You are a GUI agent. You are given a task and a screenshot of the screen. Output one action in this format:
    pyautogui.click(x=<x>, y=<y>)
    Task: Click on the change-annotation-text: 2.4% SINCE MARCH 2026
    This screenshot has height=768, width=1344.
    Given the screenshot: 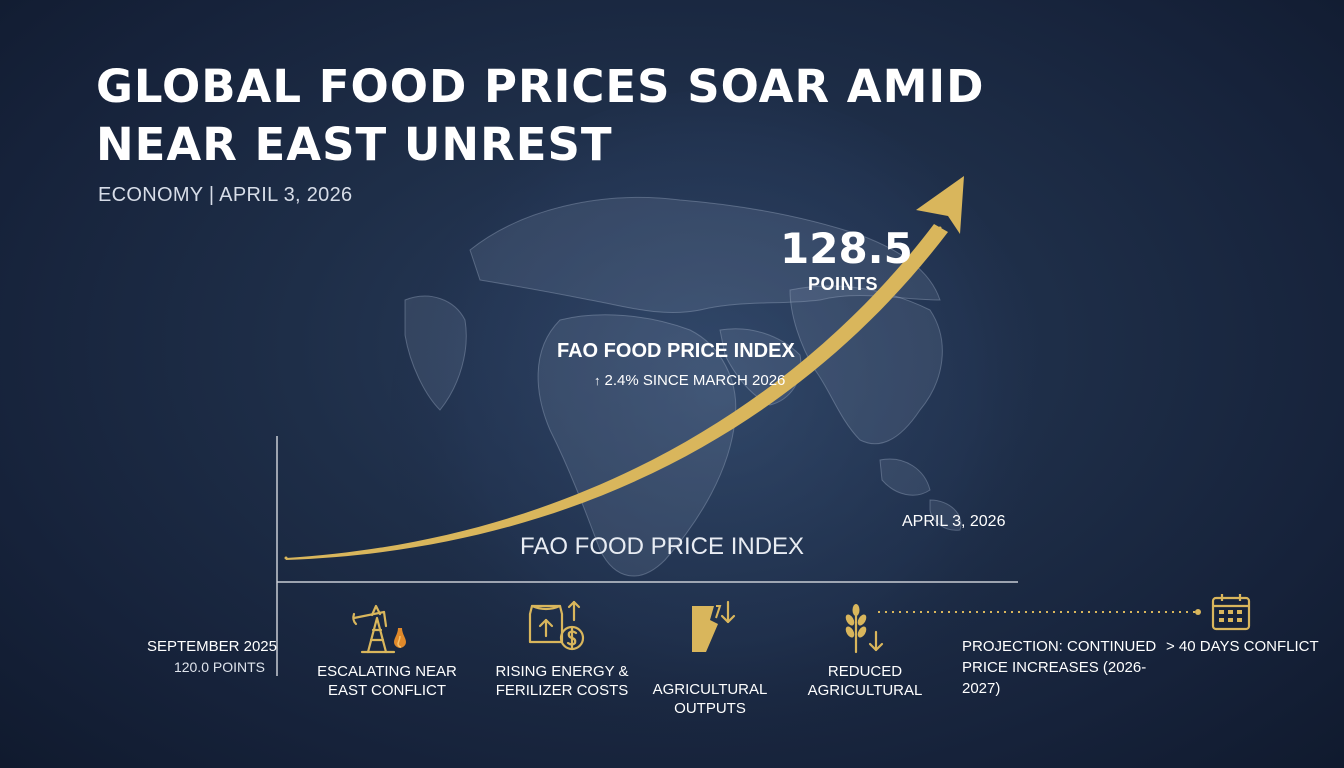 What is the action you would take?
    pyautogui.click(x=695, y=380)
    